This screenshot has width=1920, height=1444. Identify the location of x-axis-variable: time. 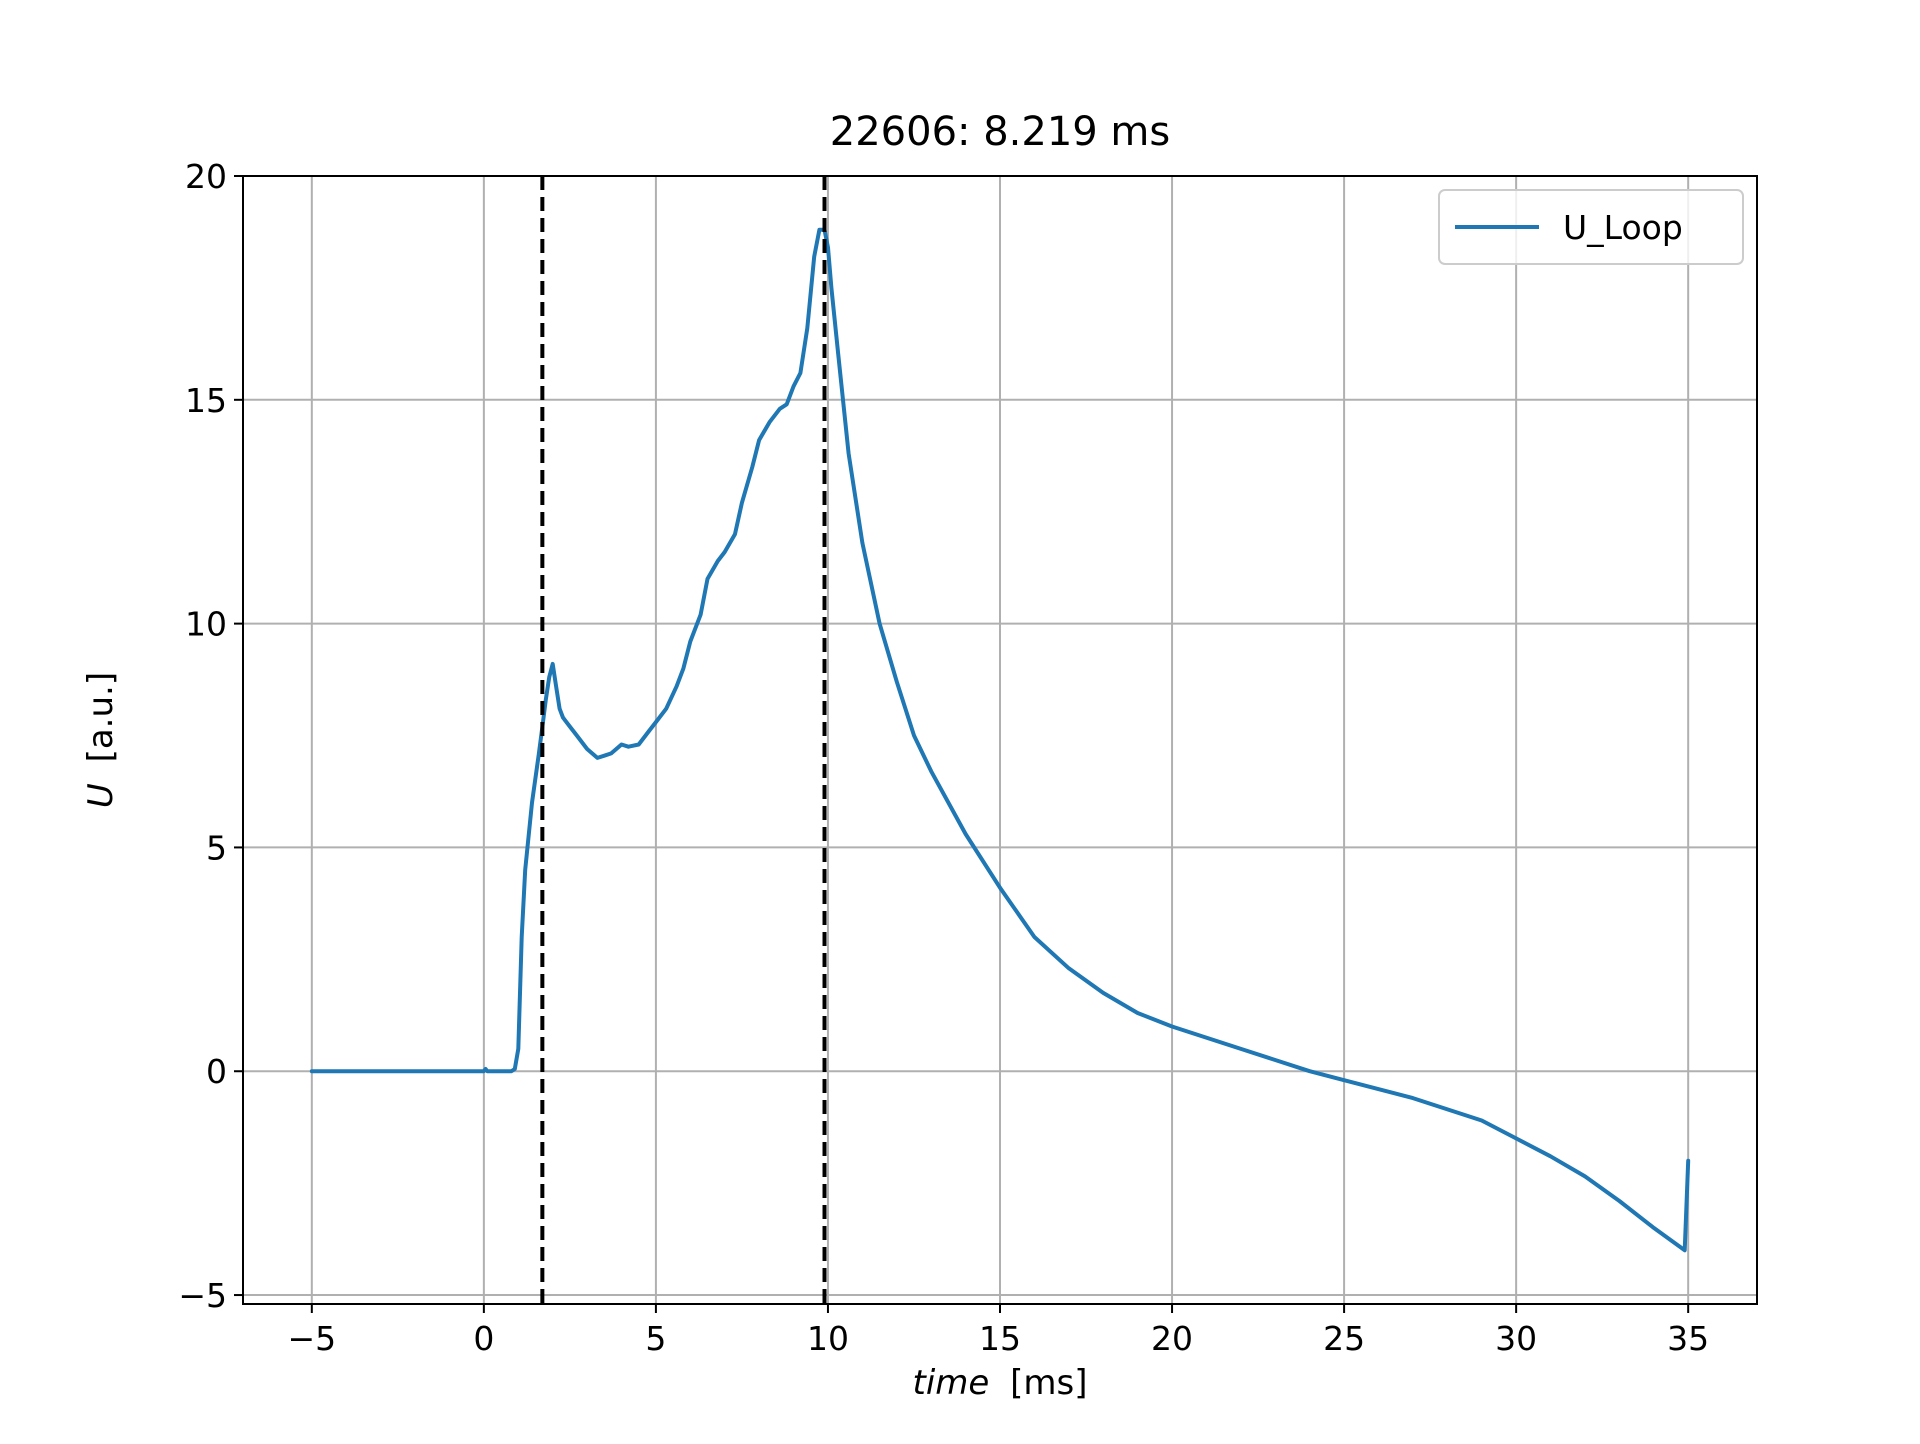
(950, 1383).